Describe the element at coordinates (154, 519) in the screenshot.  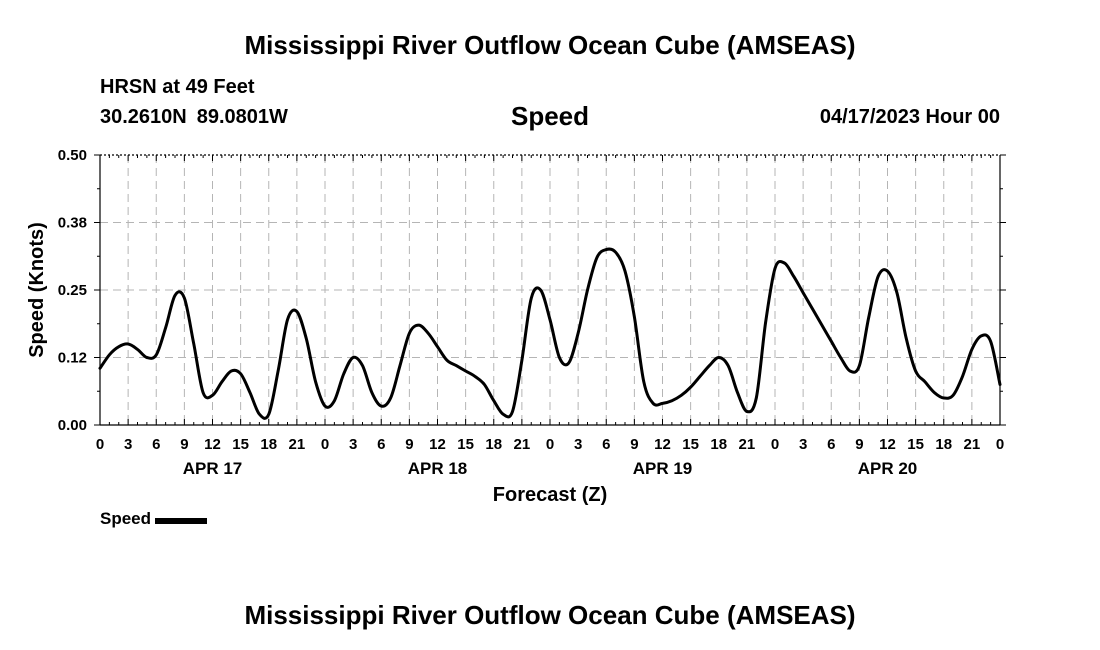
I see `legend: Speed` at that location.